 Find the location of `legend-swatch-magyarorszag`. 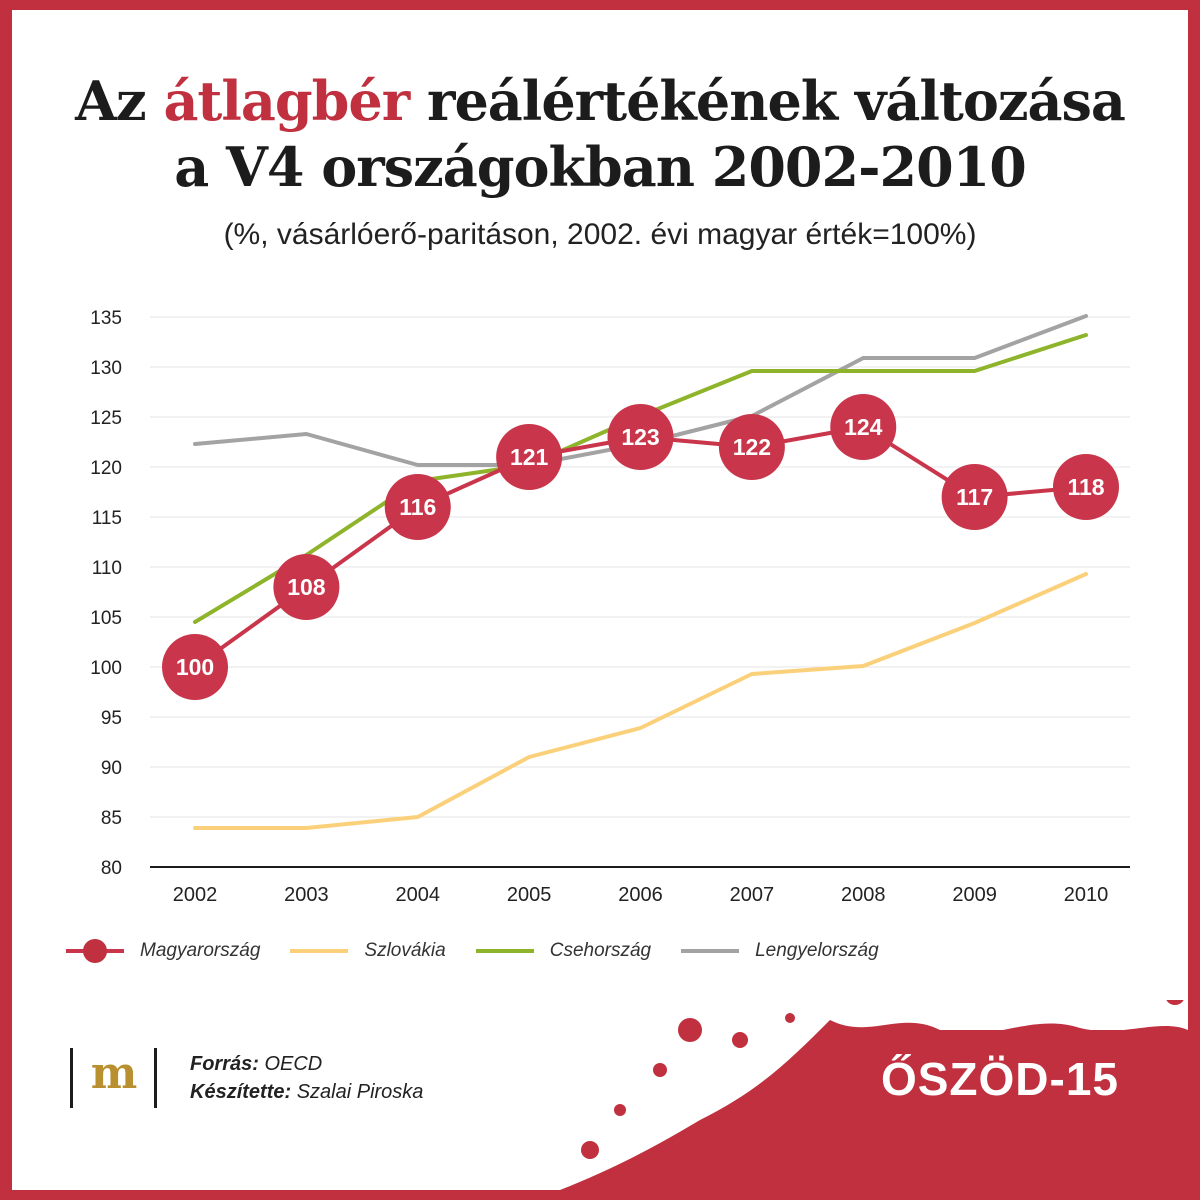

legend-swatch-magyarorszag is located at coordinates (95, 951).